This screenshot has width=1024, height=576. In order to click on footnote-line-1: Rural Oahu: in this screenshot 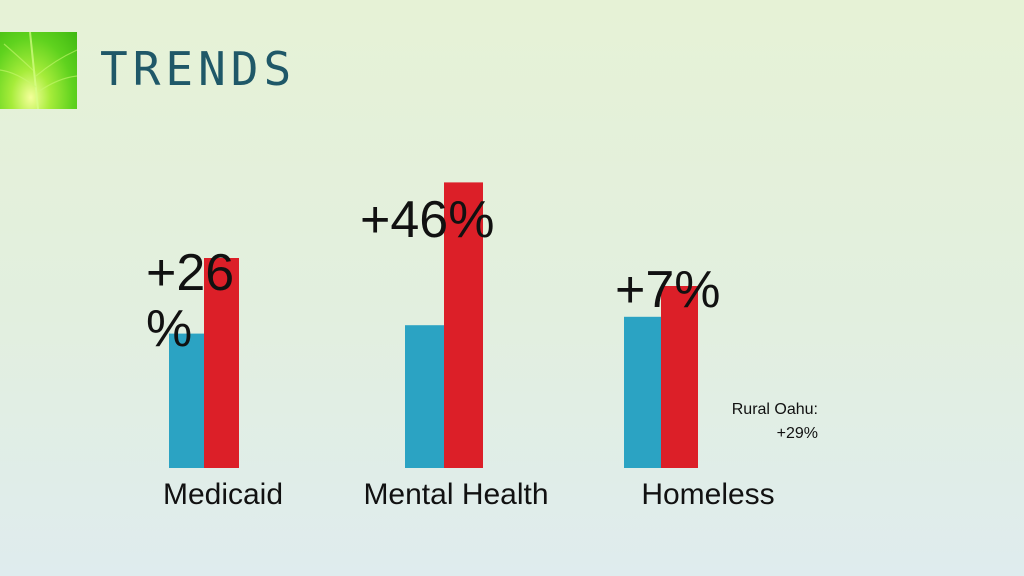, I will do `click(774, 409)`.